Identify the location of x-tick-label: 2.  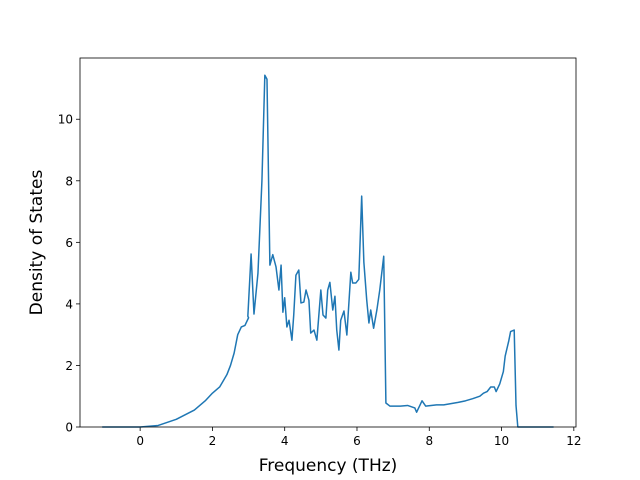
(213, 441).